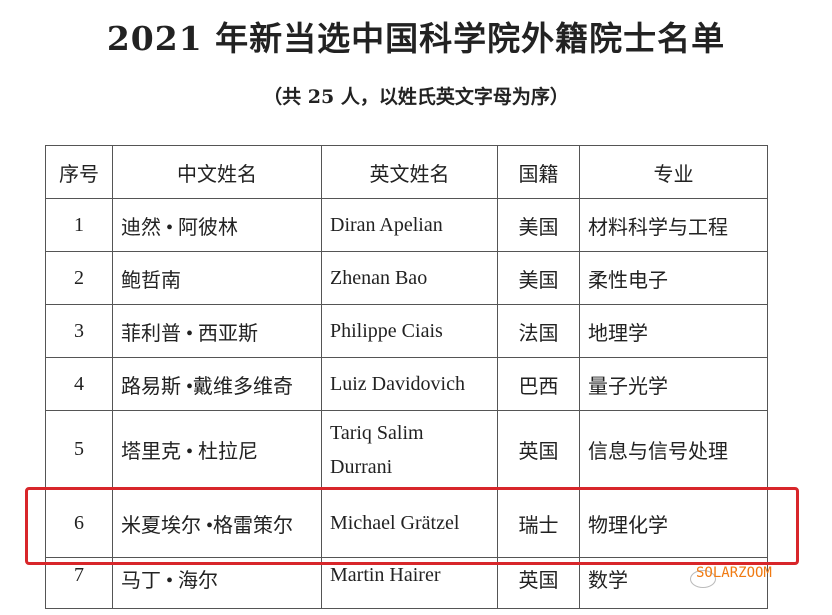 This screenshot has height=615, width=832. I want to click on cell-specialty: 物理化学, so click(673, 523).